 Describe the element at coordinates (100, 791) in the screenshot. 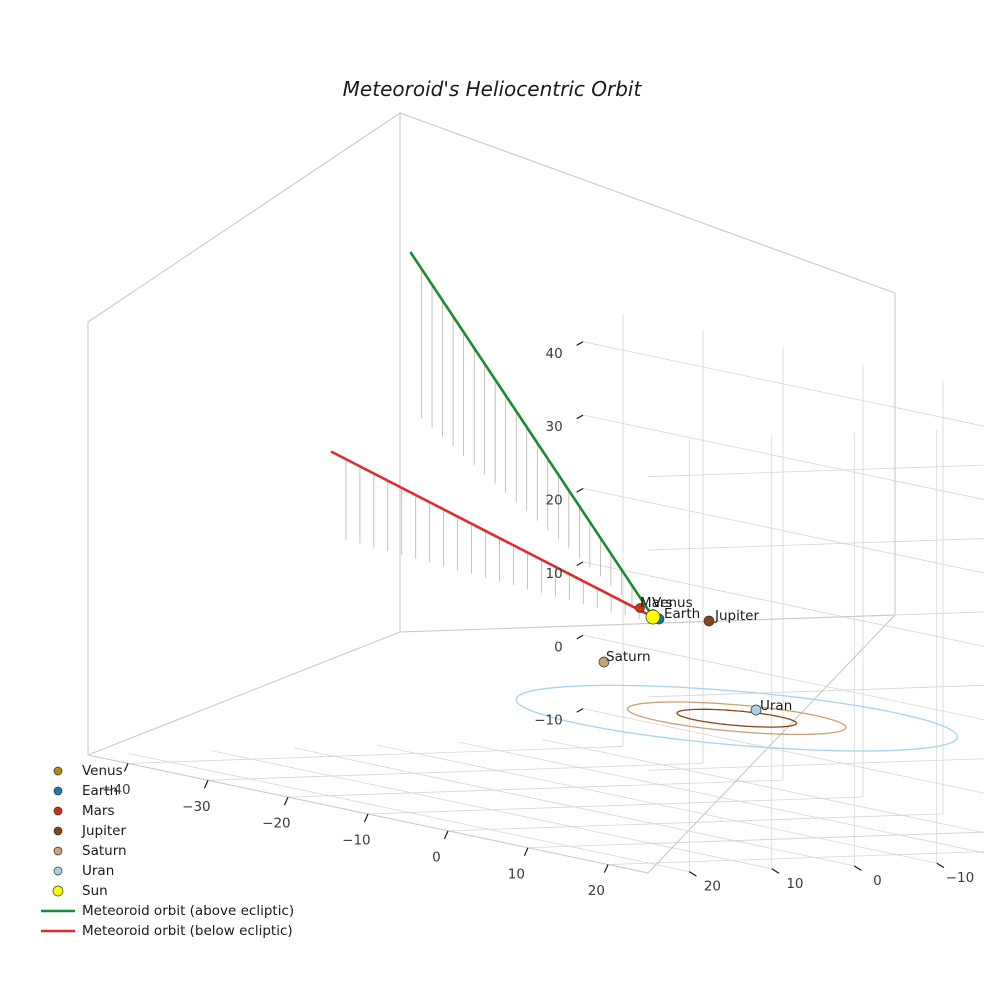

I see `legend-label-1: Earth` at that location.